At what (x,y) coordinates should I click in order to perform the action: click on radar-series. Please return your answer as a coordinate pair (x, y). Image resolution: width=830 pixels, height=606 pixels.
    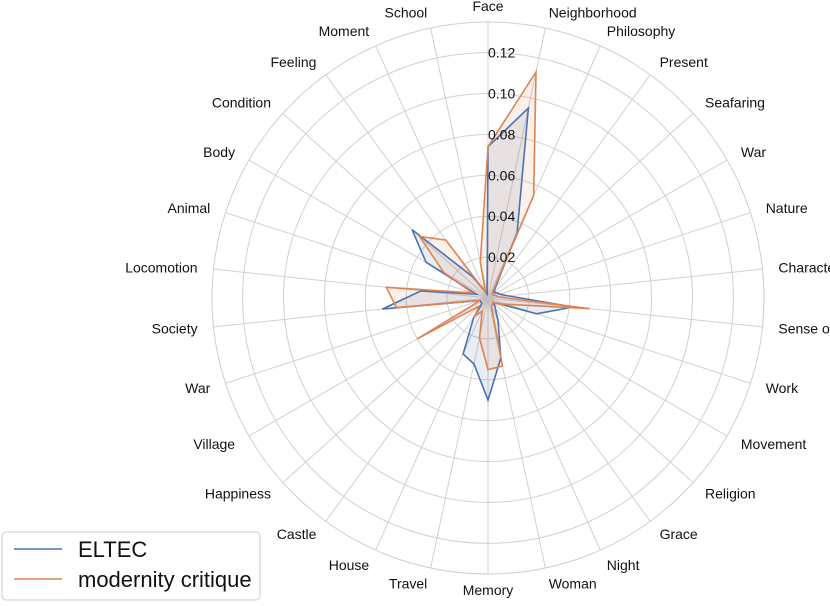
    Looking at the image, I should click on (485, 236).